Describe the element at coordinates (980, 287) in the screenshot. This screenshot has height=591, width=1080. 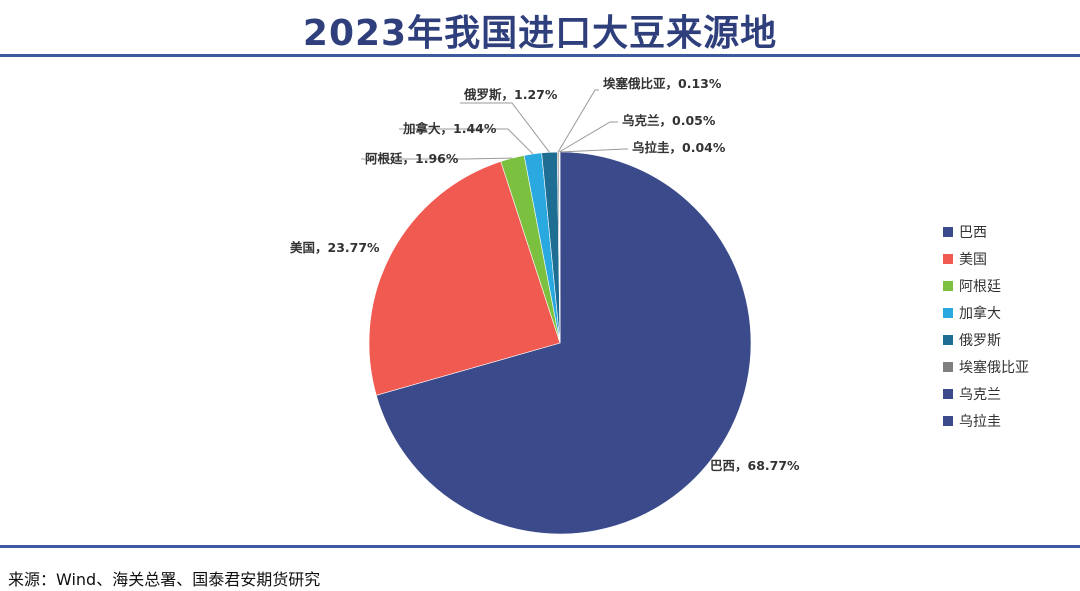
I see `legend-label-2: 阿根廷` at that location.